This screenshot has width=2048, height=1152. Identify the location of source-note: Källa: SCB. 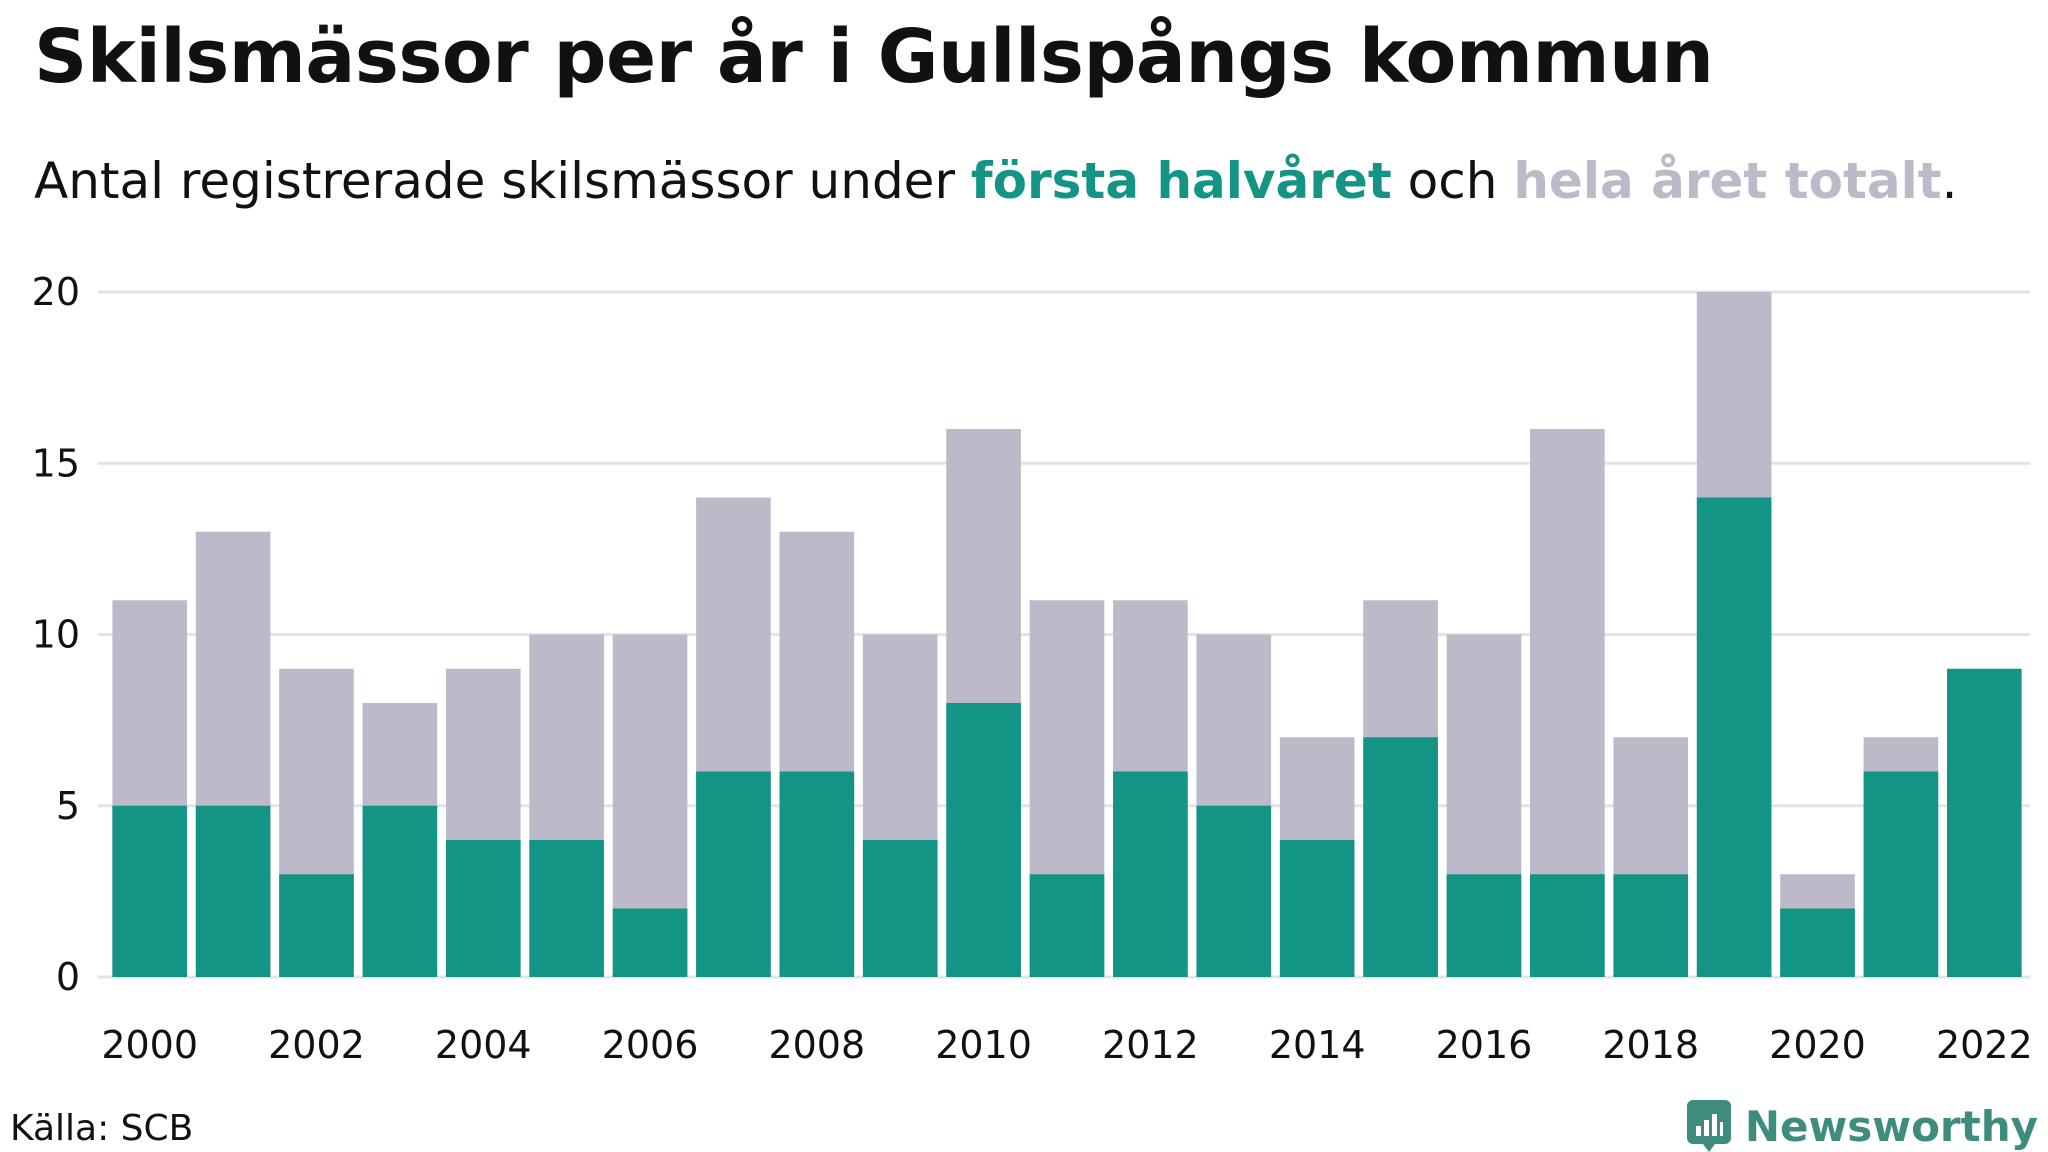
(102, 1128).